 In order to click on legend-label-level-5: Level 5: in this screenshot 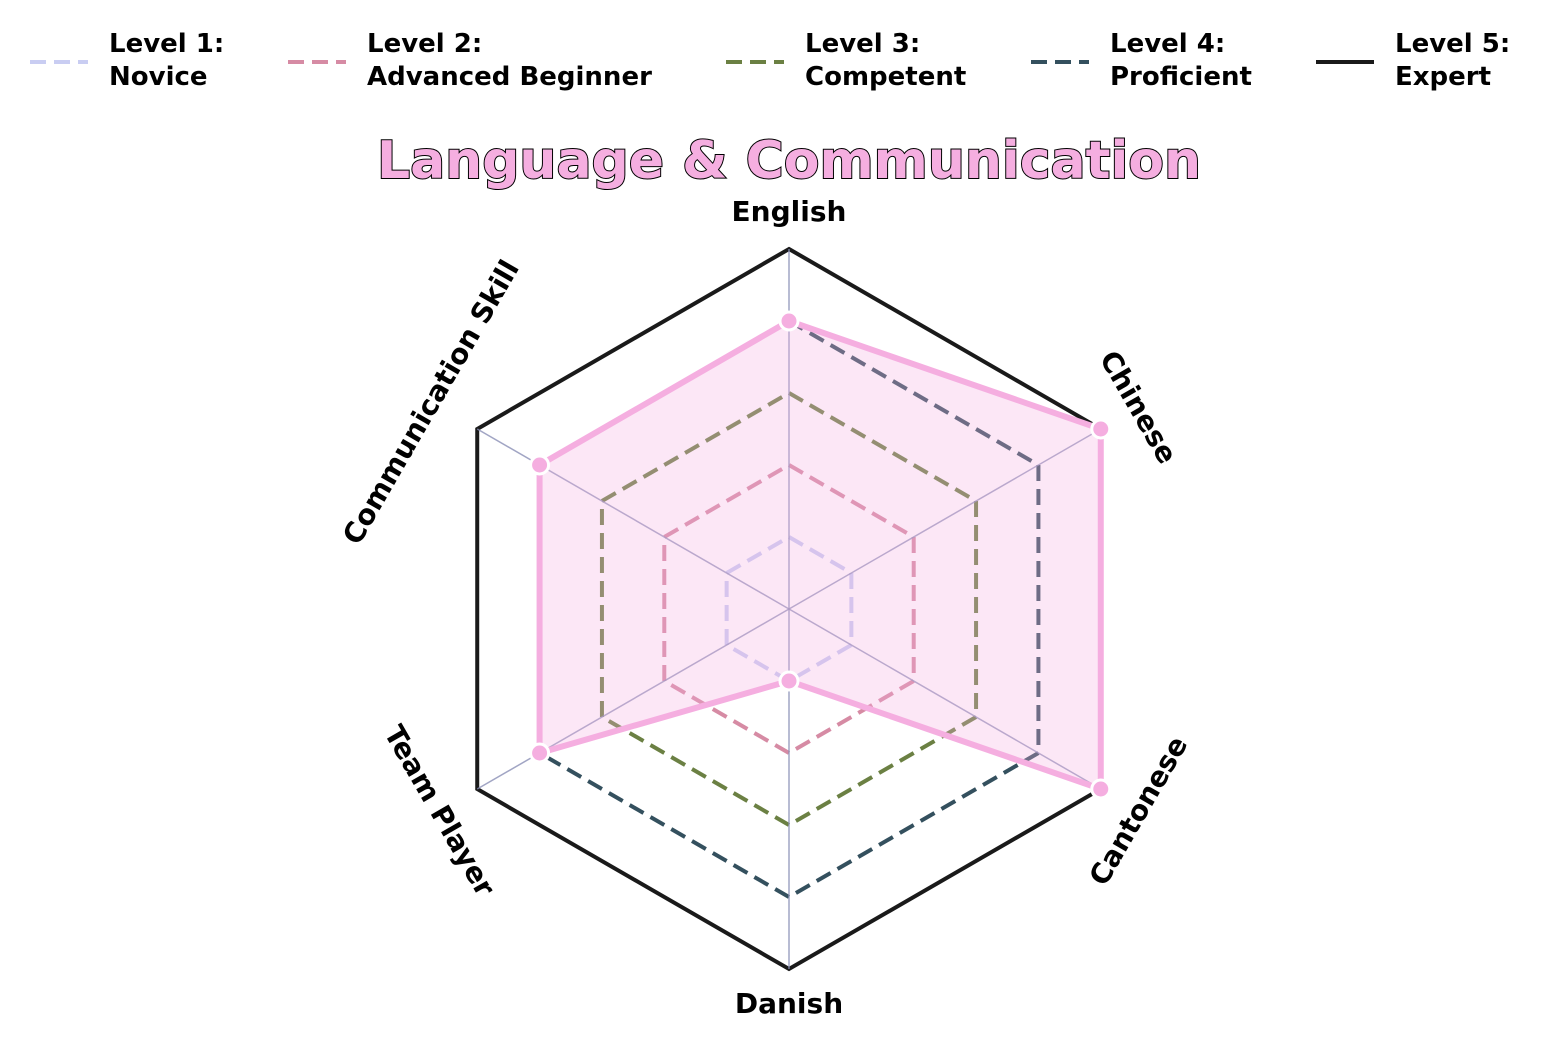, I will do `click(1452, 44)`.